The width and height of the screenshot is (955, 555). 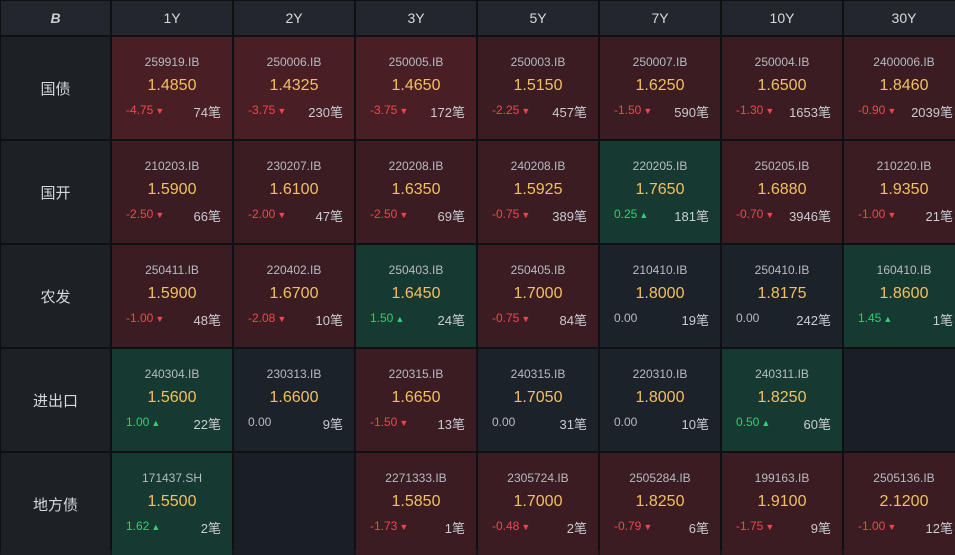 What do you see at coordinates (447, 112) in the screenshot?
I see `trade-count: 172笔` at bounding box center [447, 112].